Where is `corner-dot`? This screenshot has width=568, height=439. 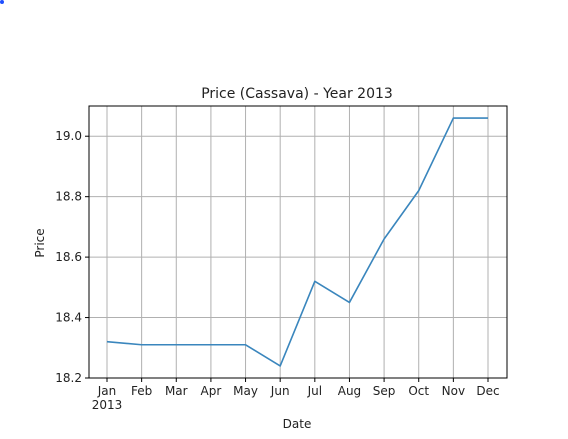 corner-dot is located at coordinates (2, 2).